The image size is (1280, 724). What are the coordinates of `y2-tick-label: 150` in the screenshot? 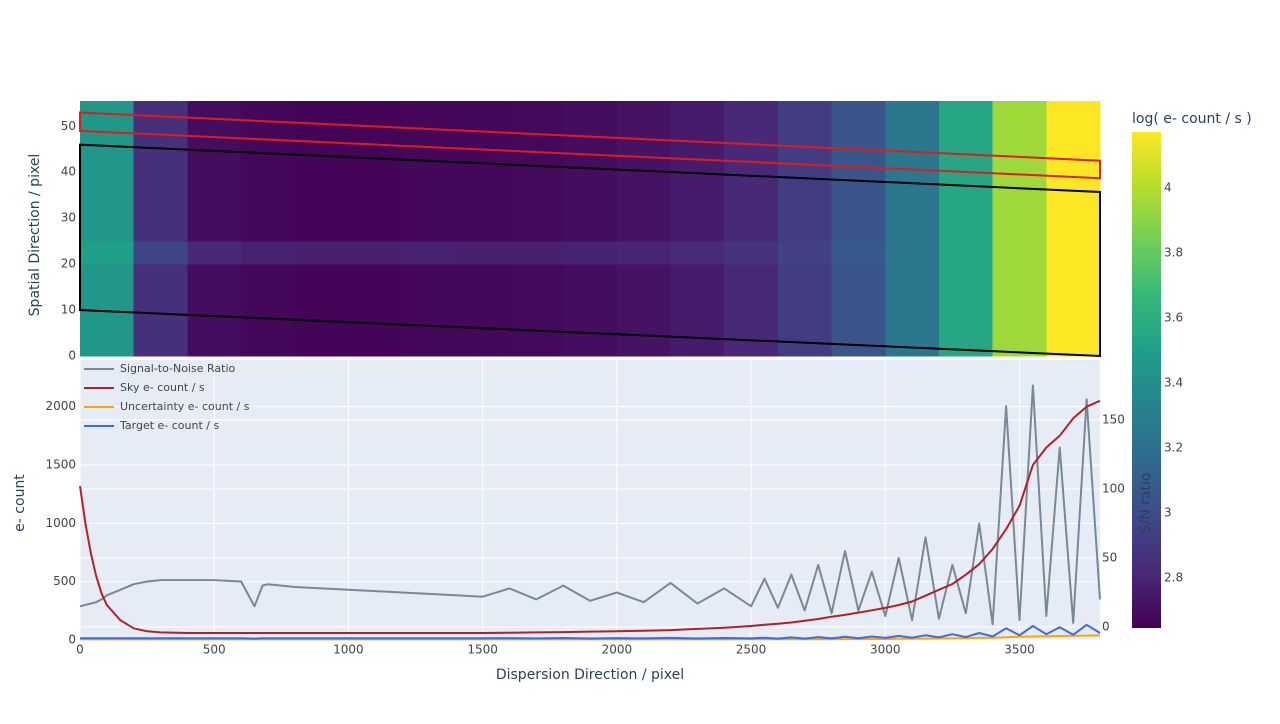 It's located at (1113, 420).